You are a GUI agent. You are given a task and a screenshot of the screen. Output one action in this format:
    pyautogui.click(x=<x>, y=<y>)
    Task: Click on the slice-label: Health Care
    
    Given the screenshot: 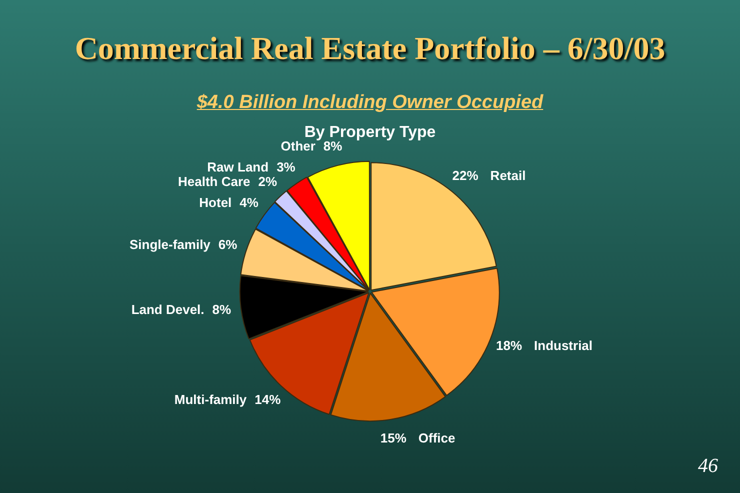 What is the action you would take?
    pyautogui.click(x=214, y=182)
    